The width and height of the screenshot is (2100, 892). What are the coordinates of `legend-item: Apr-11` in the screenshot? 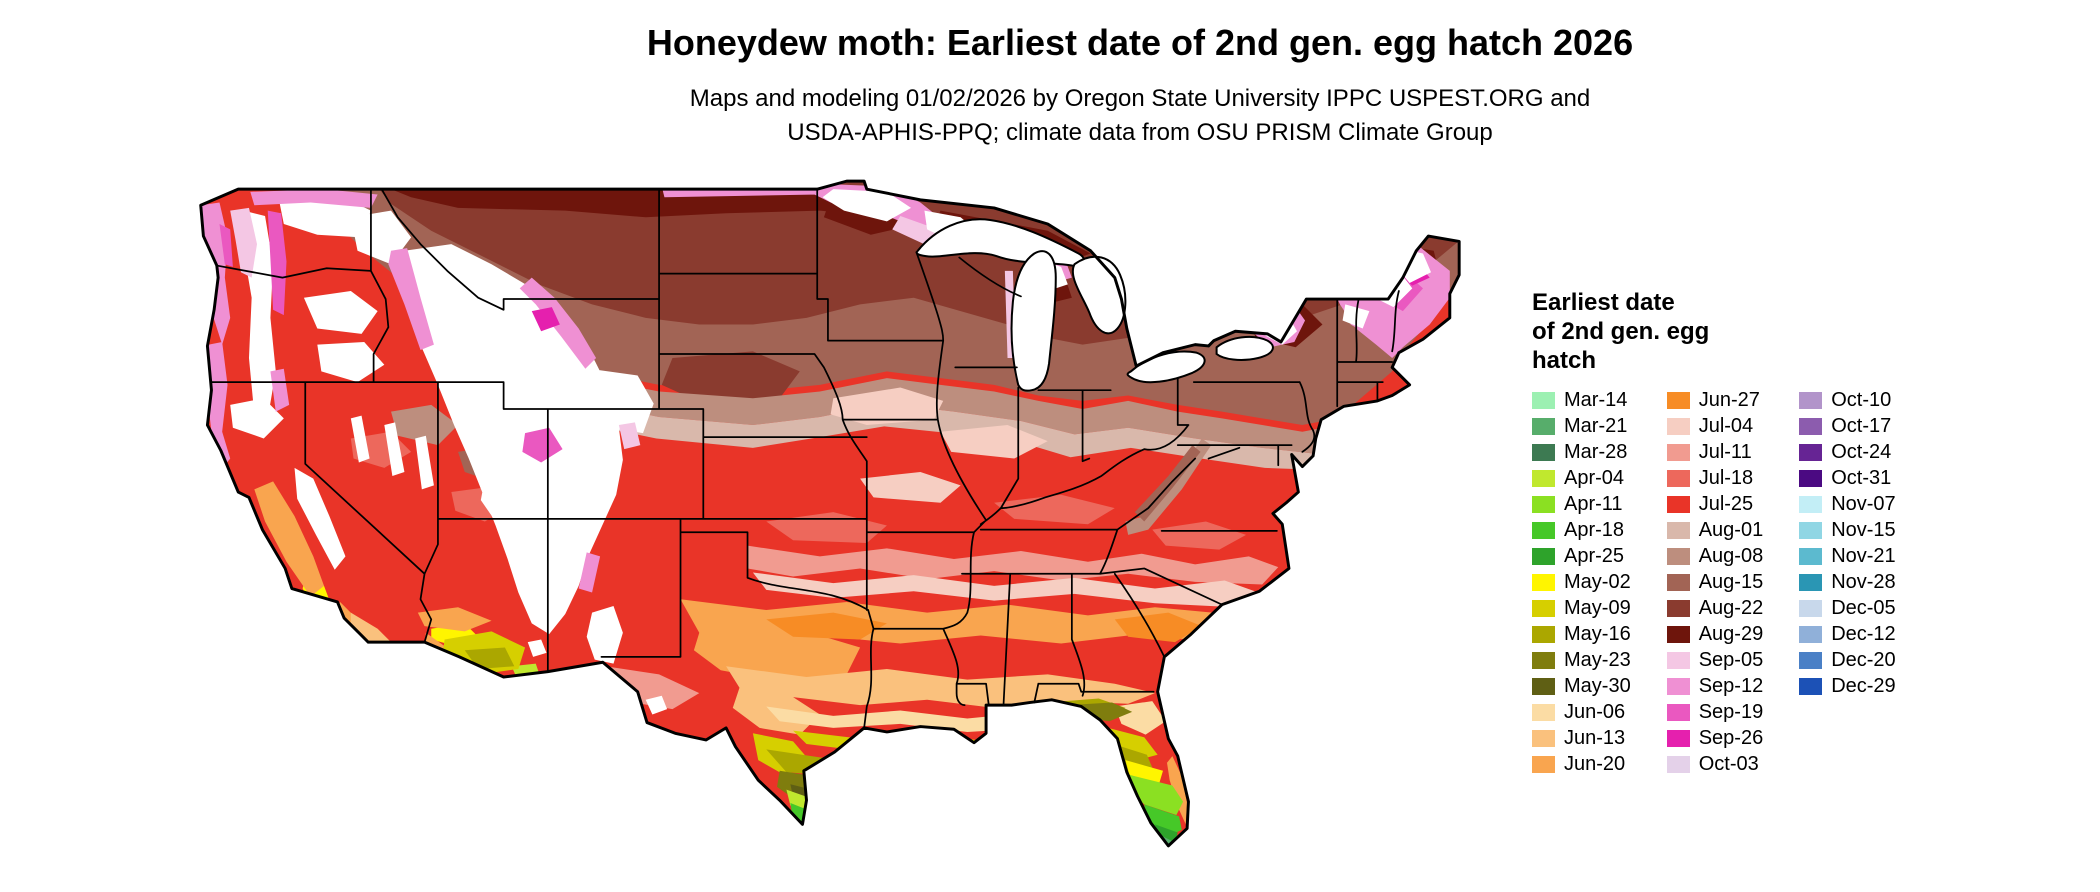 It's located at (1581, 504).